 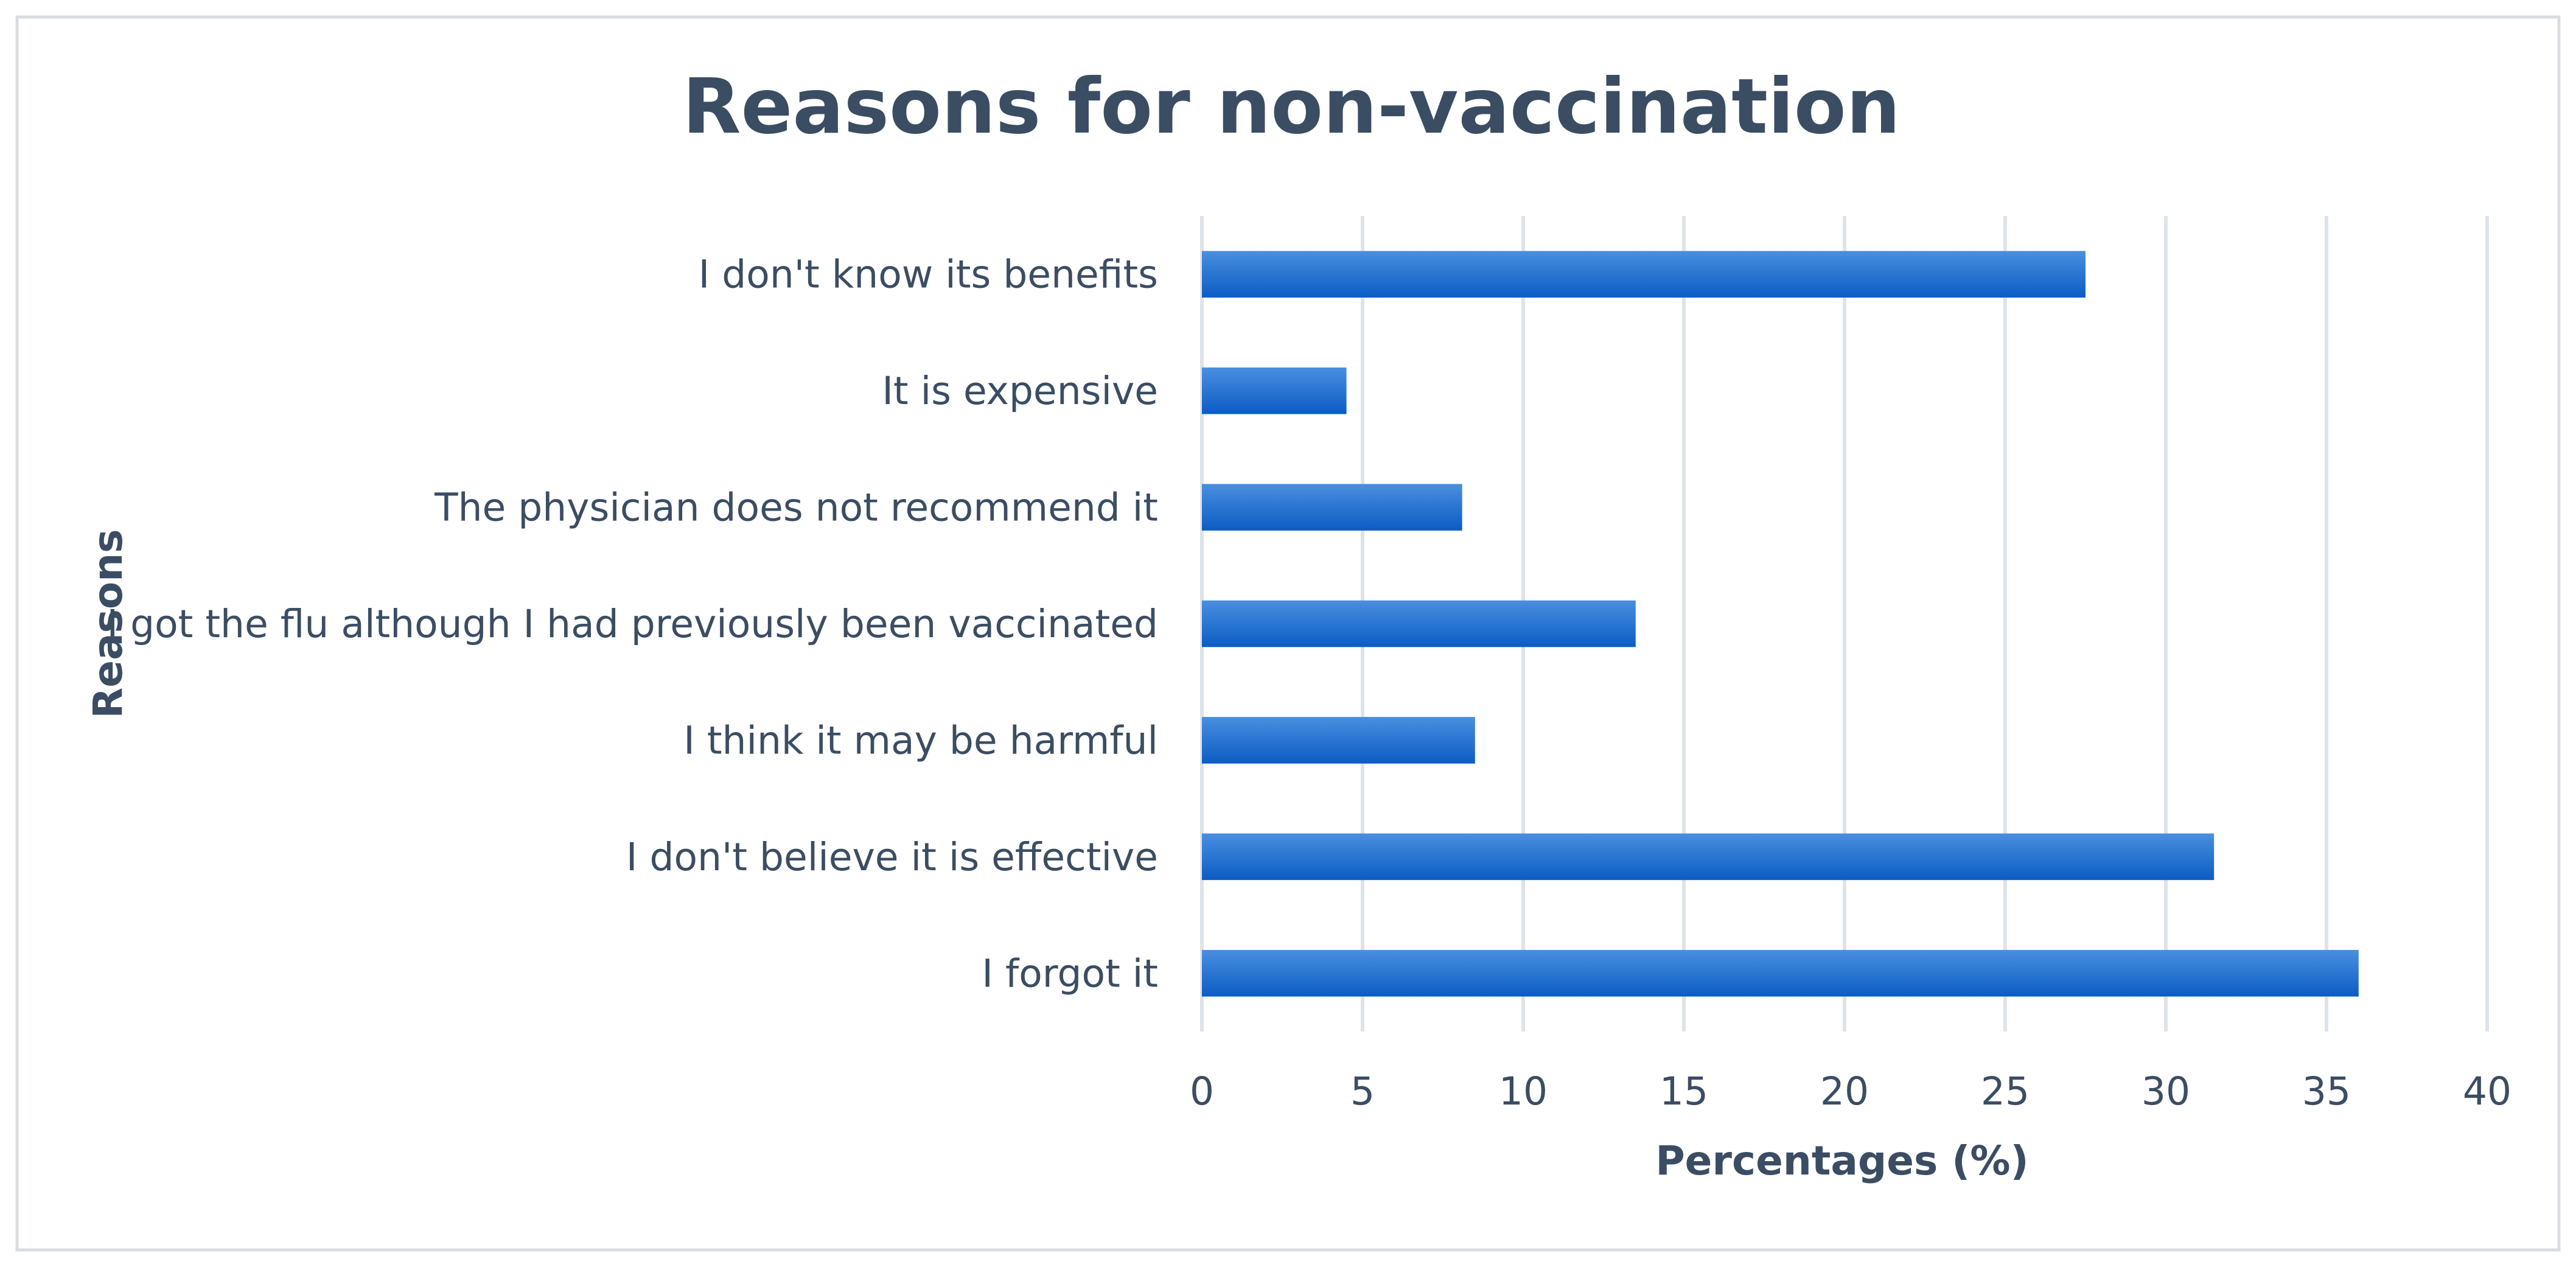 What do you see at coordinates (1362, 1091) in the screenshot?
I see `x-tick-label: 5` at bounding box center [1362, 1091].